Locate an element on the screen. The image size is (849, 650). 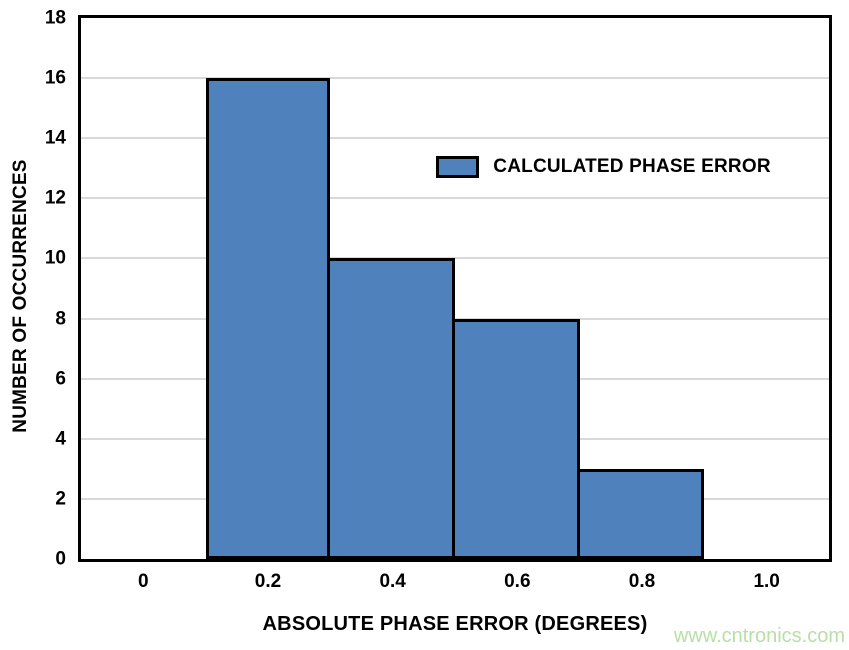
bar-0.8 is located at coordinates (640, 513).